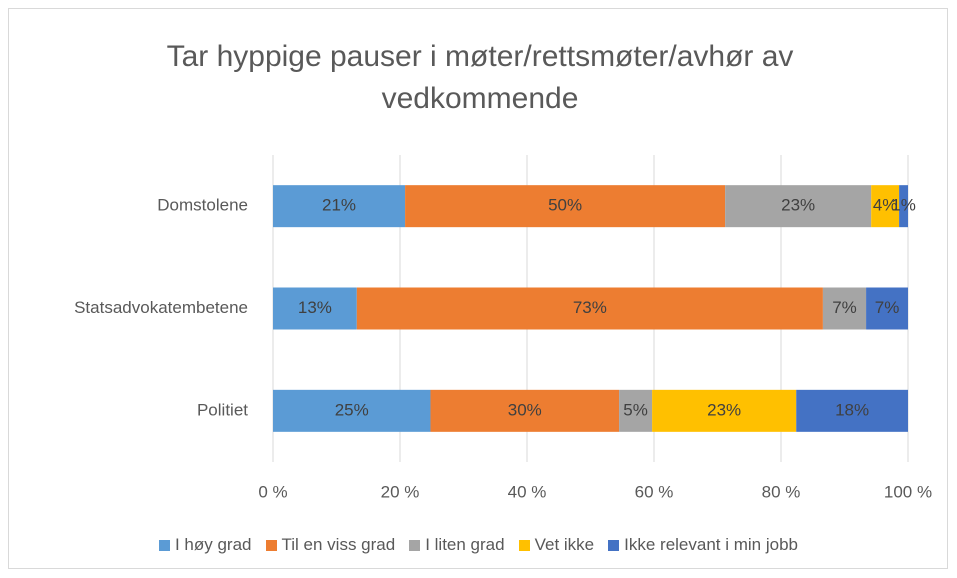  I want to click on data-label: 50%, so click(565, 205).